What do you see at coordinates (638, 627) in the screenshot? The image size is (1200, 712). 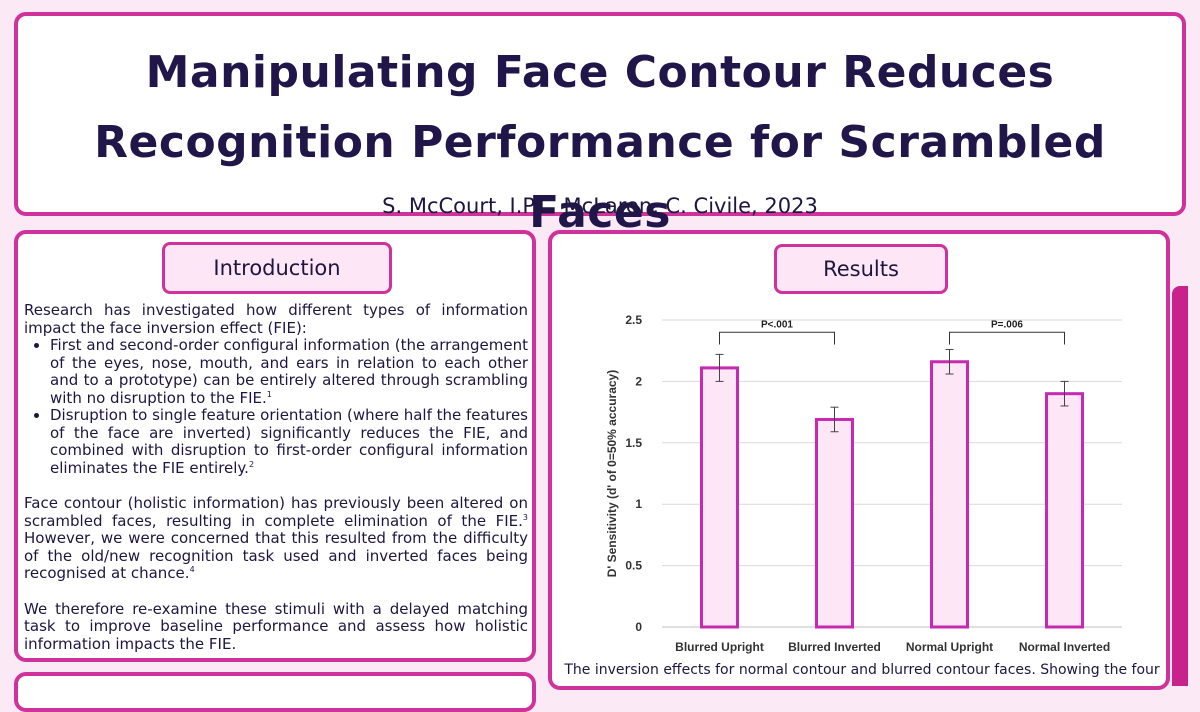 I see `y-tick-label: 0` at bounding box center [638, 627].